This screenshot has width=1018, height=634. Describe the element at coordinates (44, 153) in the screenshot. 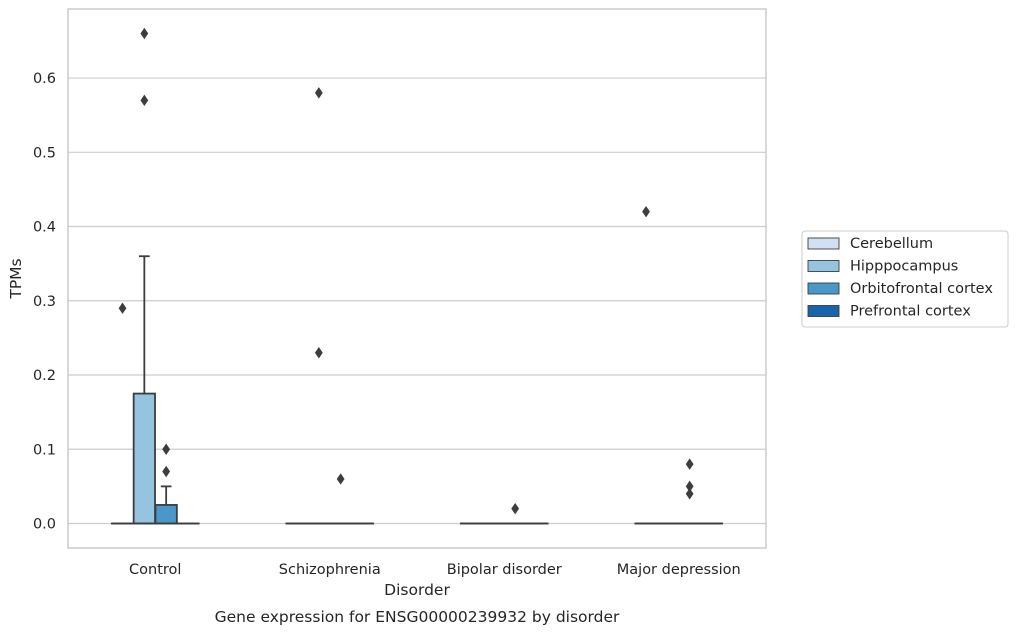

I see `y-tick-label: 0.5` at that location.